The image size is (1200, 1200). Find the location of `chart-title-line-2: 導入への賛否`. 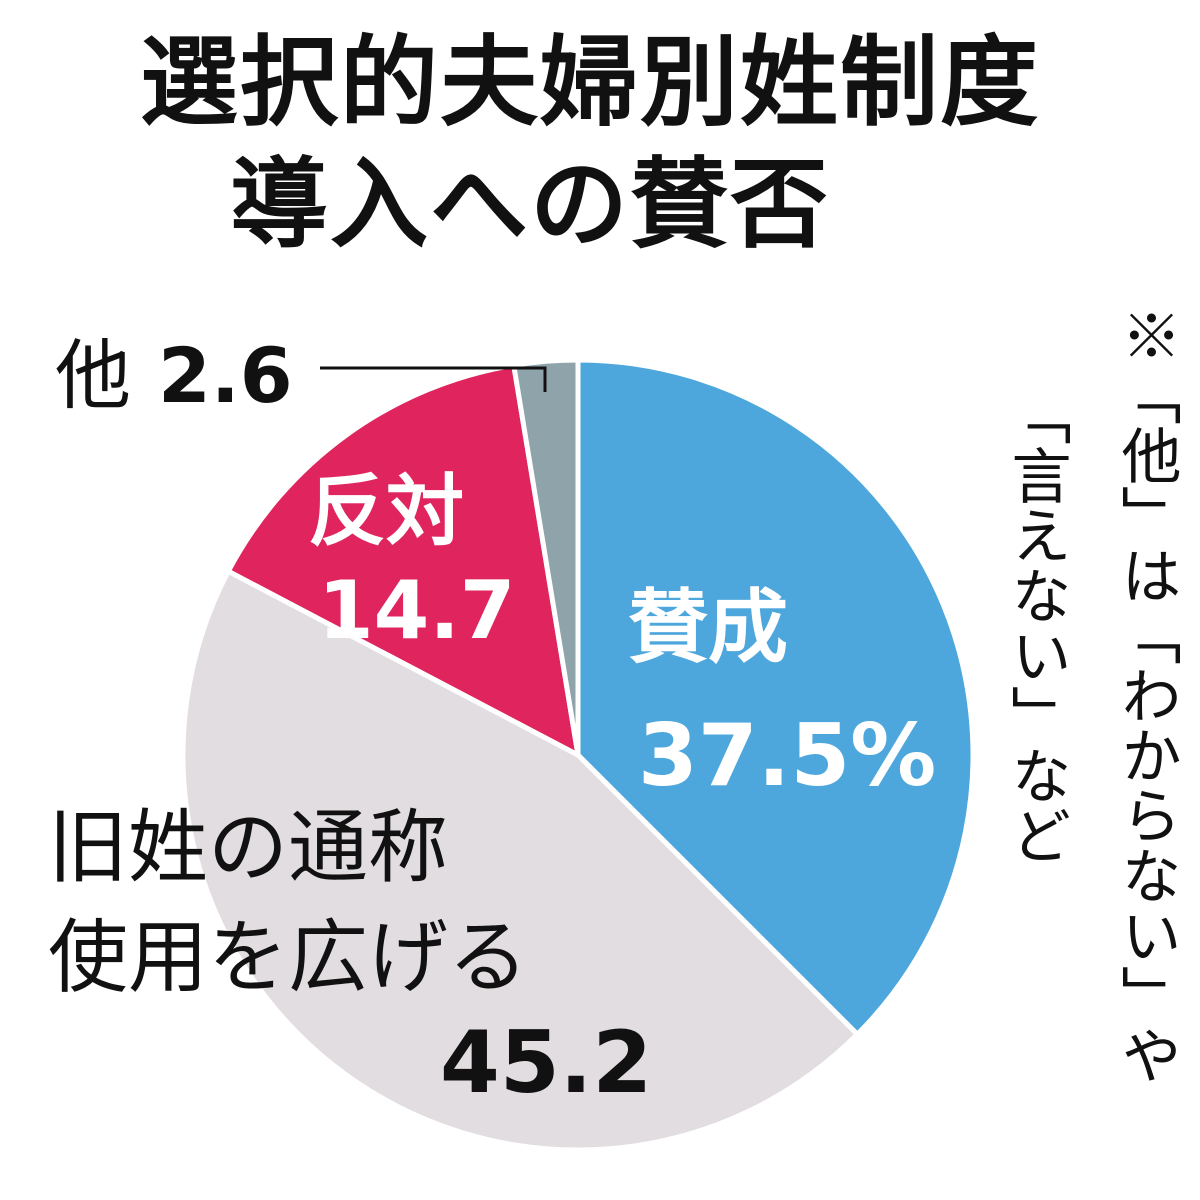

chart-title-line-2: 導入への賛否 is located at coordinates (530, 205).